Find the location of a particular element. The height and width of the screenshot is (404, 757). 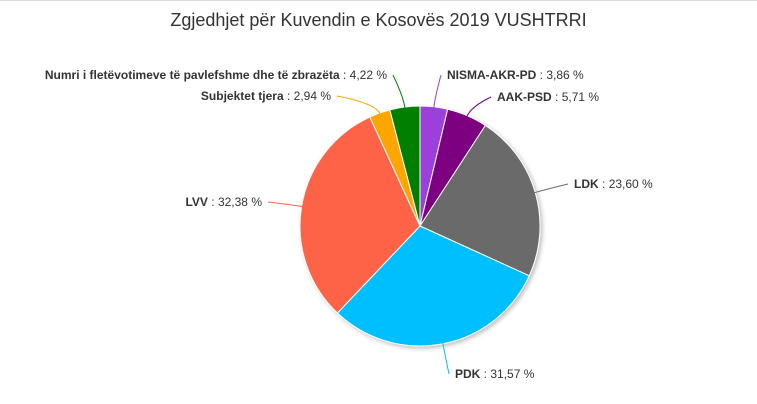

data-label-value: 23,60 % is located at coordinates (631, 184).